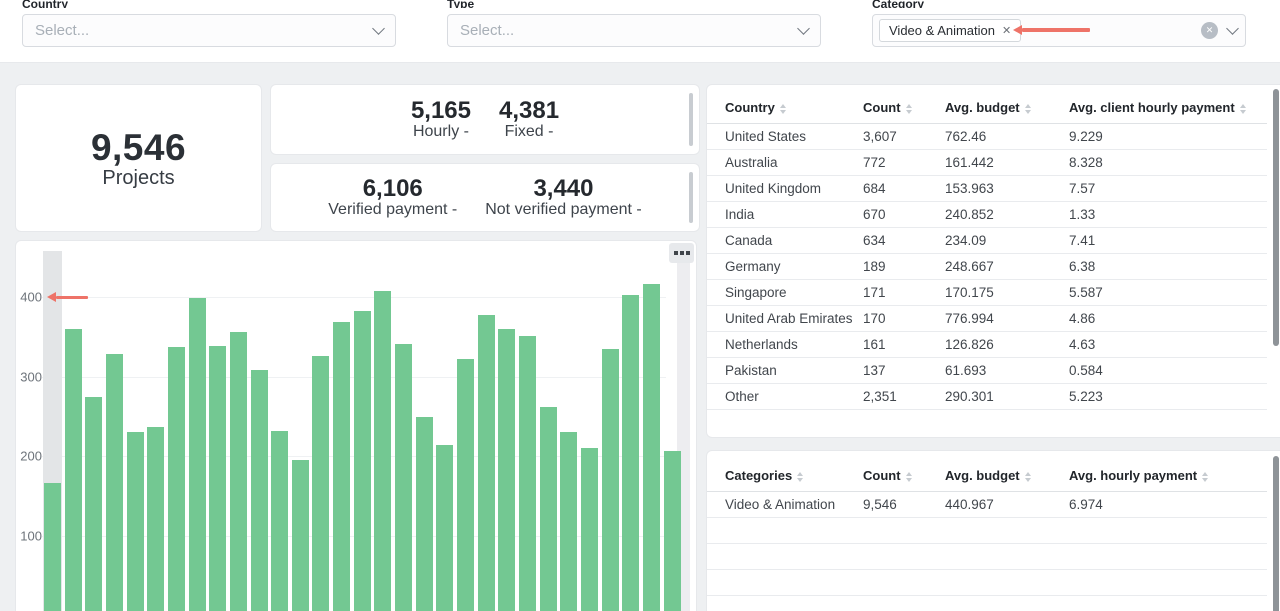  What do you see at coordinates (904, 188) in the screenshot?
I see `country-cell: 684` at bounding box center [904, 188].